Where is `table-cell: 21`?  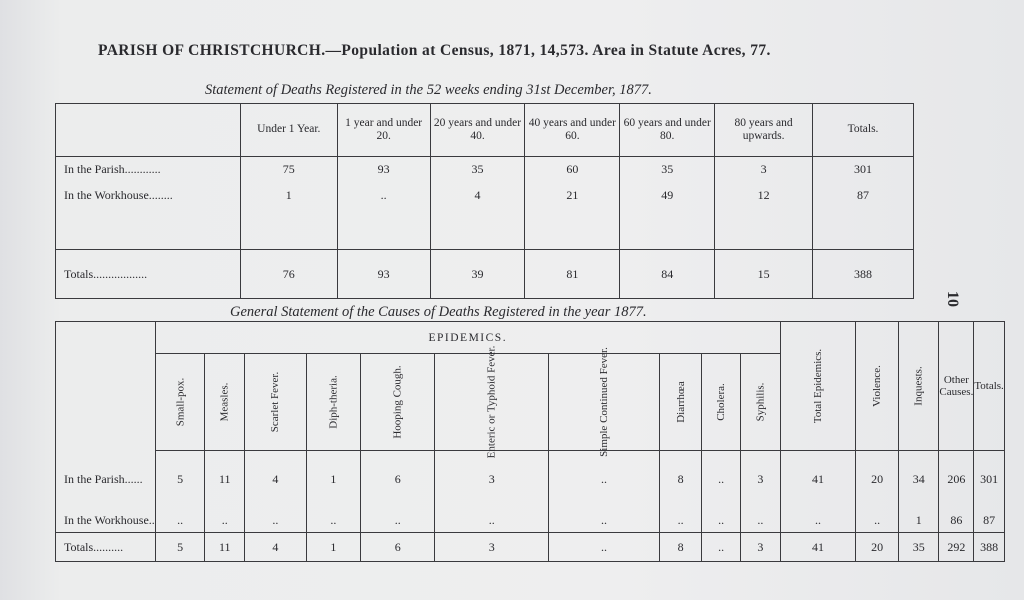
table-cell: 21 is located at coordinates (572, 196).